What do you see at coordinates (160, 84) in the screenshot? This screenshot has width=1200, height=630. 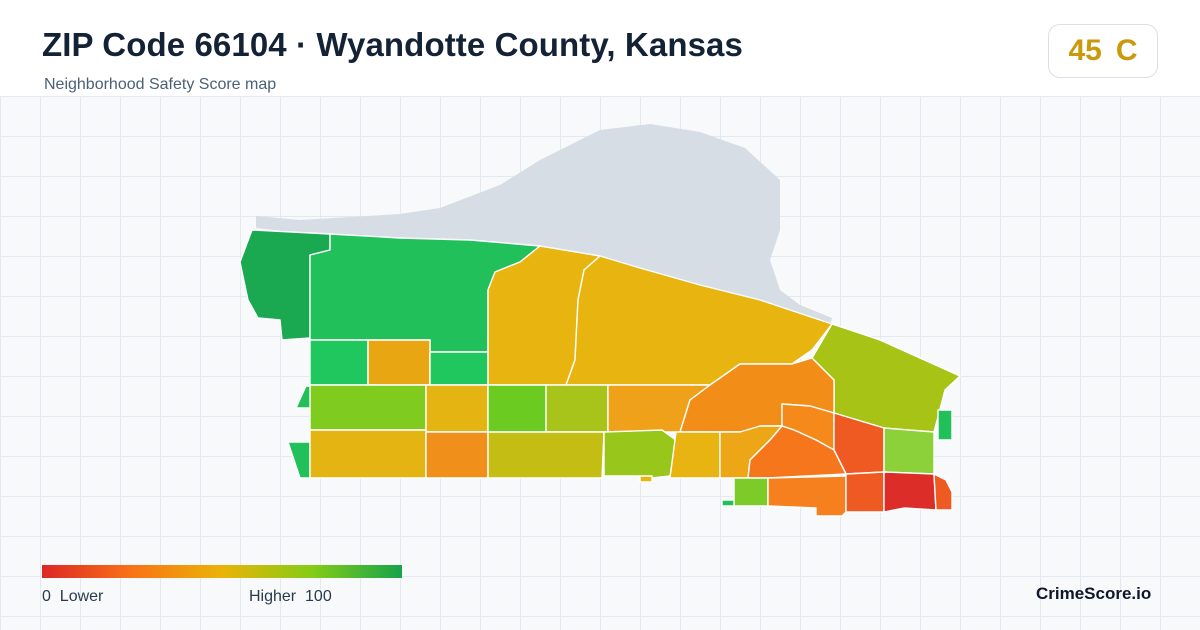 I see `page-subtitle: Neighborhood Safety Score map` at bounding box center [160, 84].